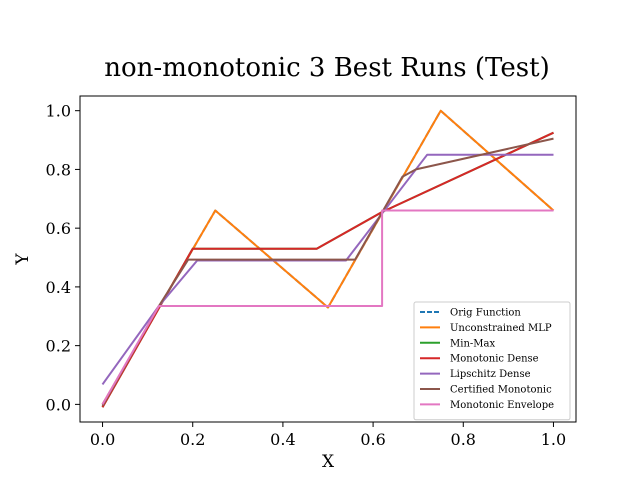  Describe the element at coordinates (502, 405) in the screenshot. I see `legend-label: Monotonic Envelope` at that location.